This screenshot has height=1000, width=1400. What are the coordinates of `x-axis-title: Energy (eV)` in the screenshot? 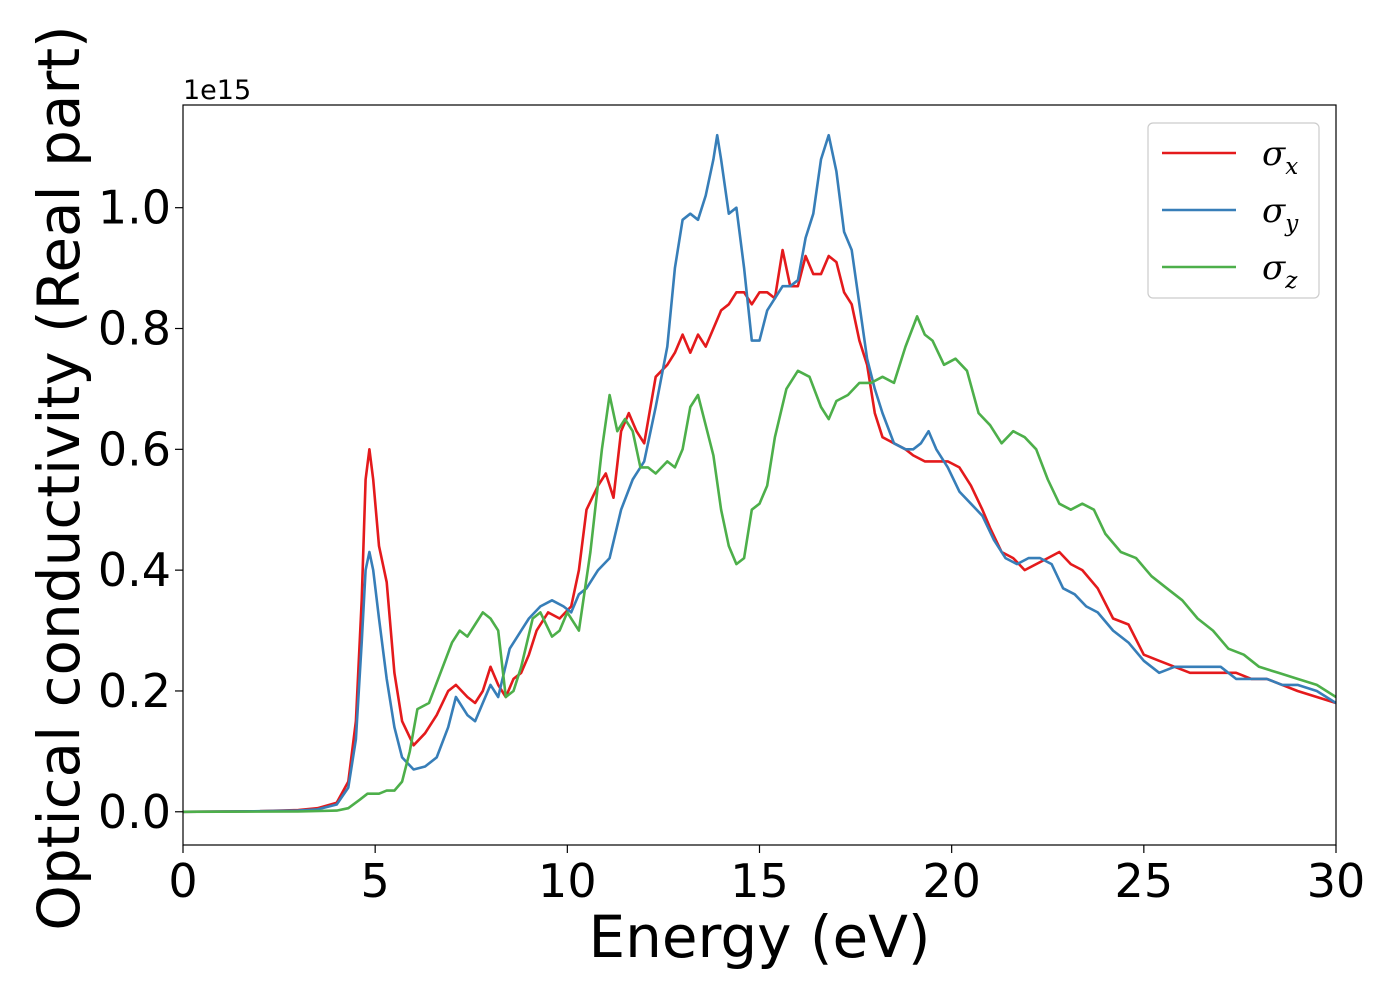 It's located at (759, 937).